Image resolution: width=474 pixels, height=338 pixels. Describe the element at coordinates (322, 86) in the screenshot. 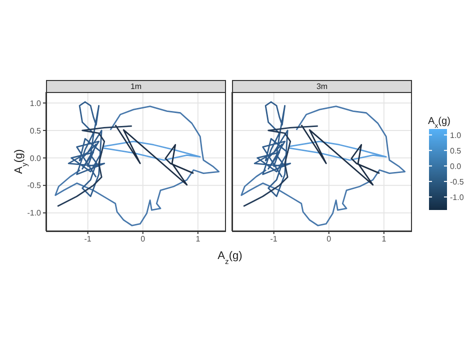

I see `chart-title: 3m` at that location.